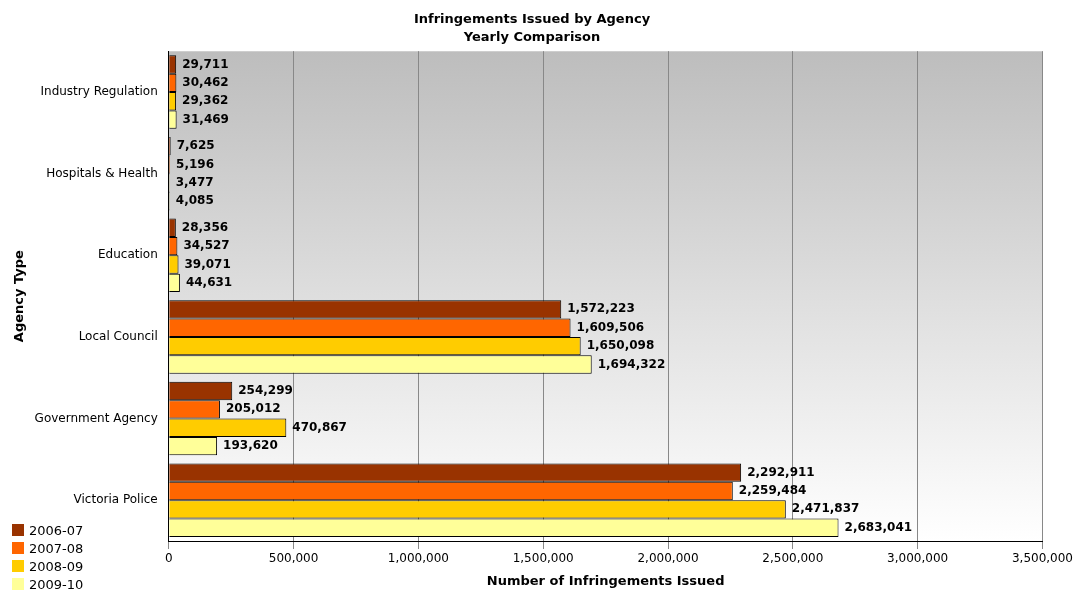  What do you see at coordinates (601, 308) in the screenshot?
I see `data-label: 1,572,223` at bounding box center [601, 308].